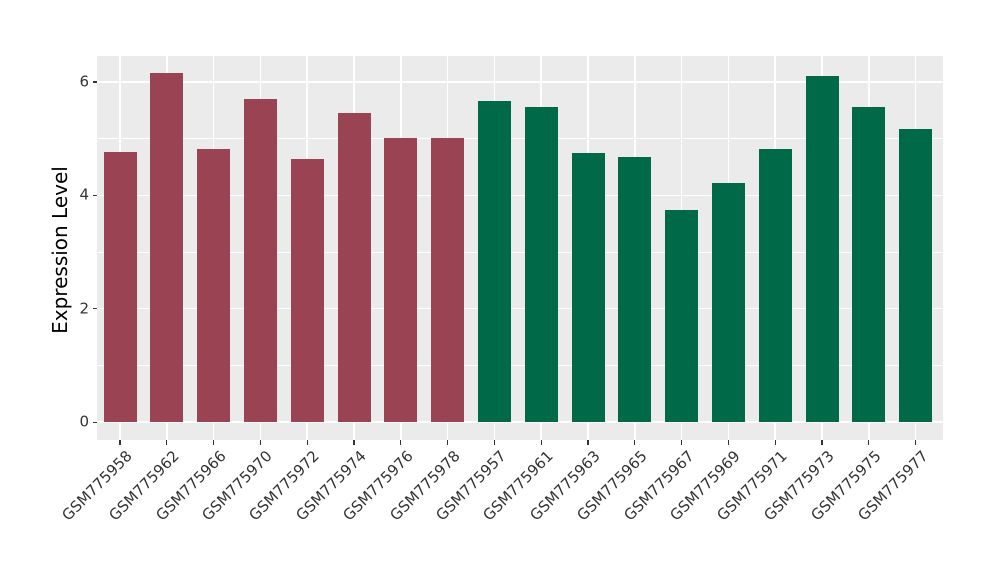  What do you see at coordinates (84, 308) in the screenshot?
I see `y-tick-label: 2` at bounding box center [84, 308].